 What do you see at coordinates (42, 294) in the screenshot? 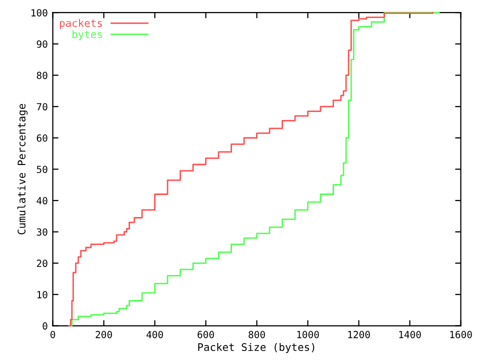
I see `y-tick-label: 10` at bounding box center [42, 294].